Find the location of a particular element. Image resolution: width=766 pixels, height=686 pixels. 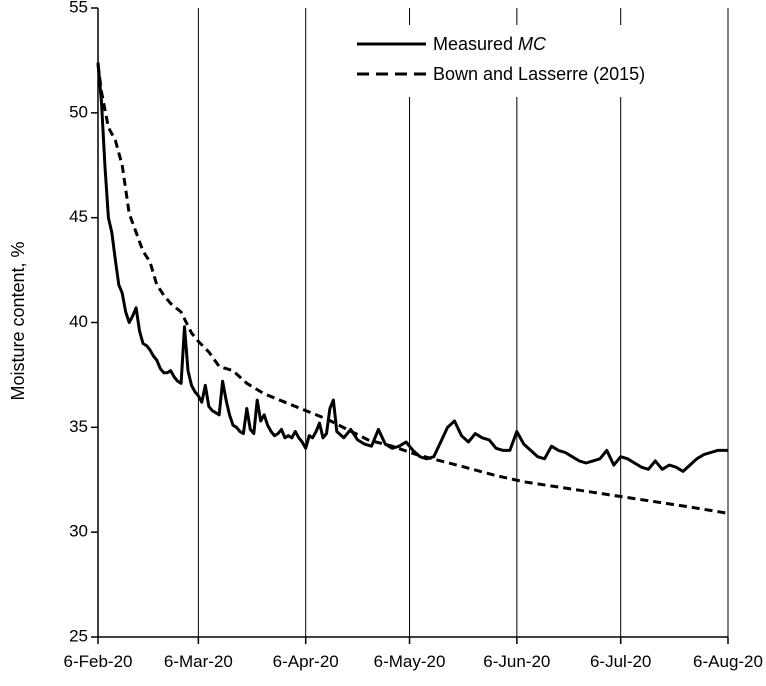

x-tick-label-6-Jul-20: 6-Jul-20 is located at coordinates (620, 661).